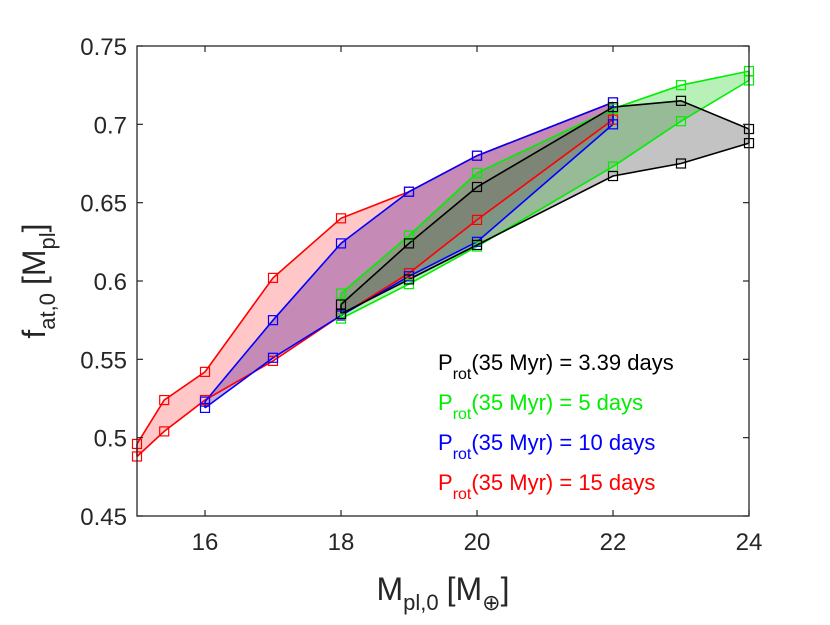  What do you see at coordinates (38, 280) in the screenshot?
I see `y-axis-label: fat,0[Mpl]` at bounding box center [38, 280].